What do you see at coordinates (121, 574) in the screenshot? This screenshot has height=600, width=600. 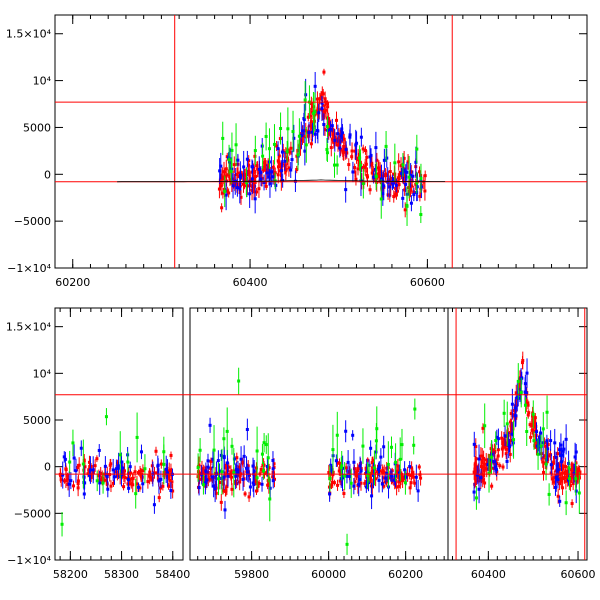 I see `x-tick-label: 58300` at bounding box center [121, 574].